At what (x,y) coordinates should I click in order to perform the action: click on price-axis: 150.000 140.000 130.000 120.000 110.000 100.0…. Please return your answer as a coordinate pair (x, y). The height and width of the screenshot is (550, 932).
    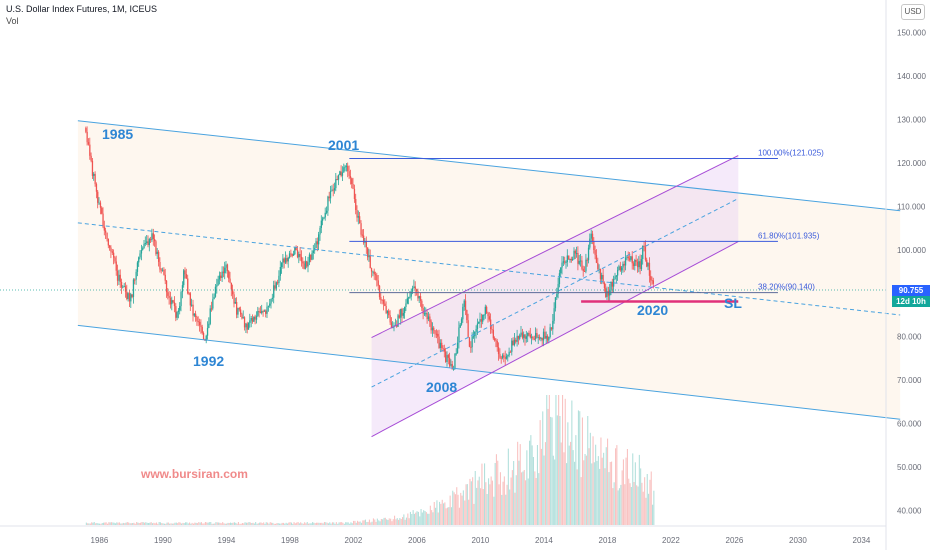
    Looking at the image, I should click on (911, 272).